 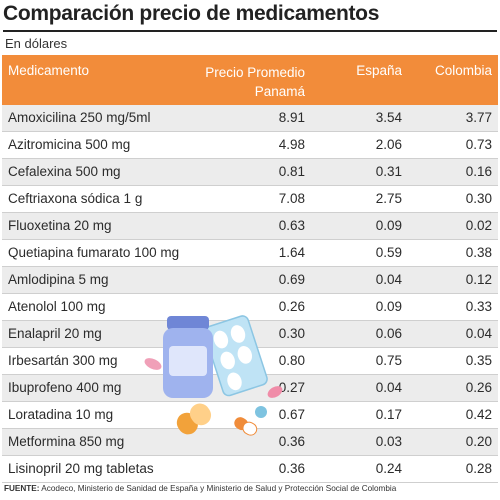 I want to click on table-row: Fluoxetina 20 mg 0.63 0.09 0.02, so click(x=250, y=226).